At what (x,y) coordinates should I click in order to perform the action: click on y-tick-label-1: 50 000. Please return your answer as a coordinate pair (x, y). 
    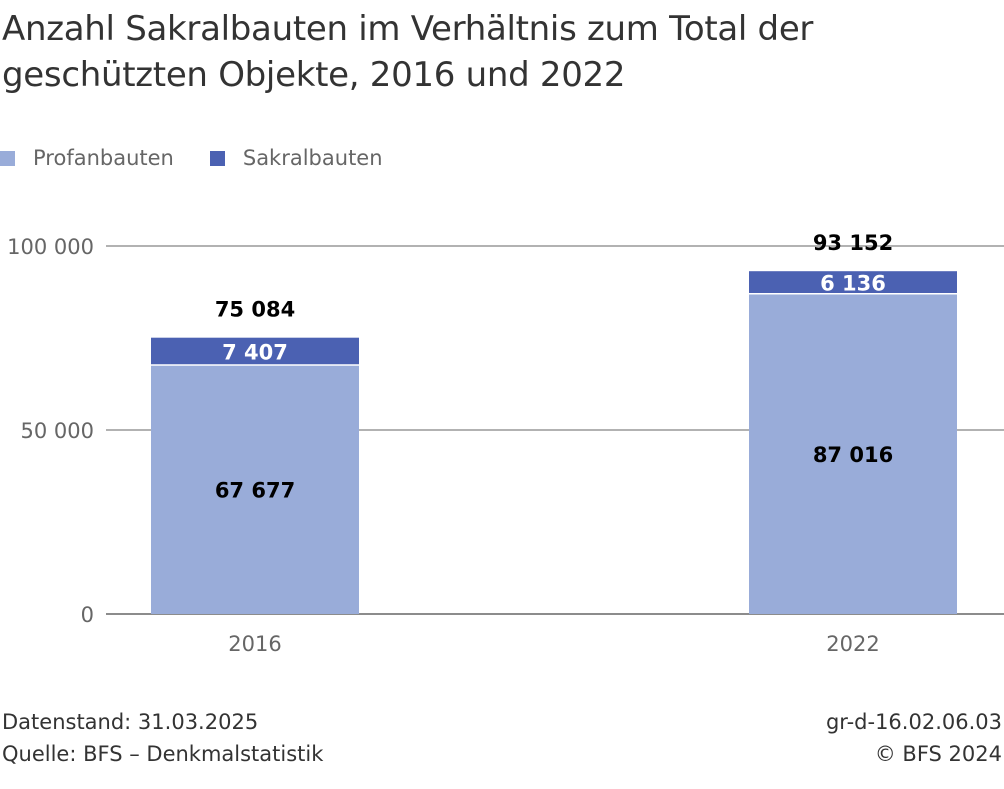
    Looking at the image, I should click on (57, 431).